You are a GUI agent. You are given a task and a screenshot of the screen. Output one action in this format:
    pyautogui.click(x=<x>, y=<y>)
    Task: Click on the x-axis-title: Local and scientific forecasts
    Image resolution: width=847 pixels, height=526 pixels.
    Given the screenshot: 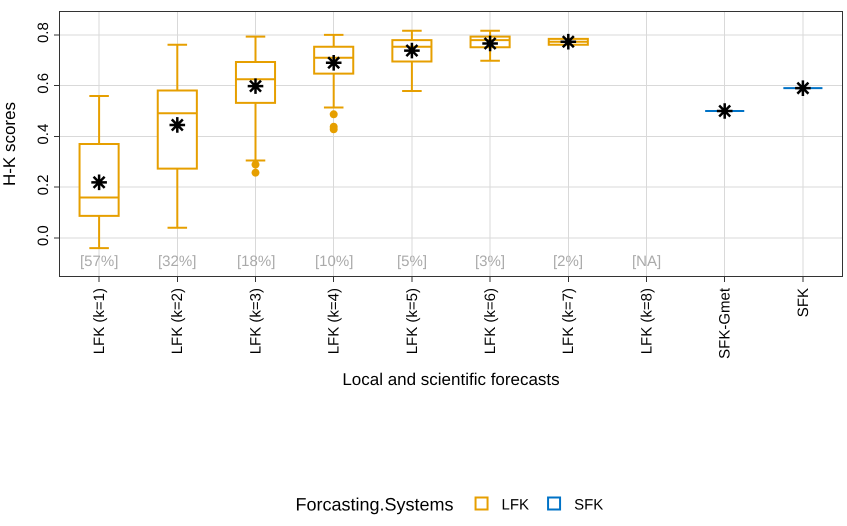 What is the action you would take?
    pyautogui.click(x=451, y=380)
    